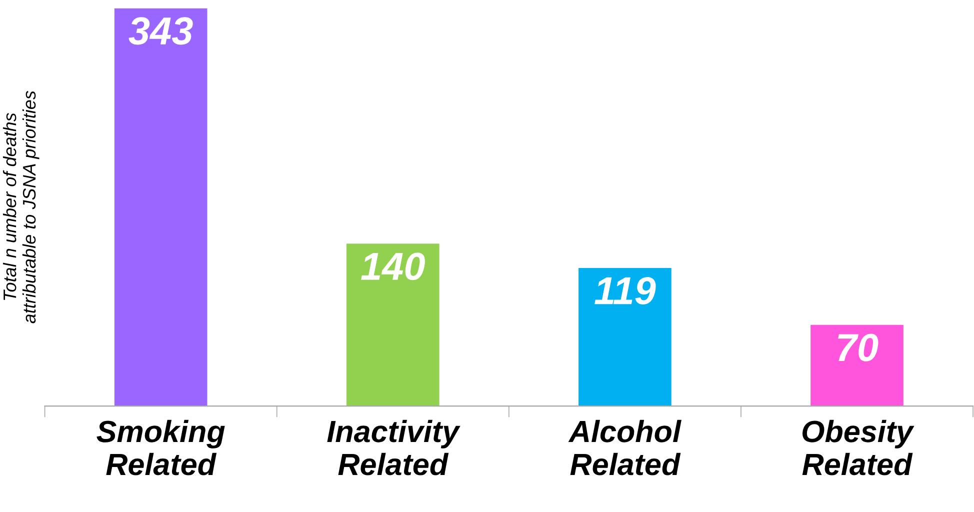  Describe the element at coordinates (858, 448) in the screenshot. I see `x-tick-label: Obesity Related` at that location.